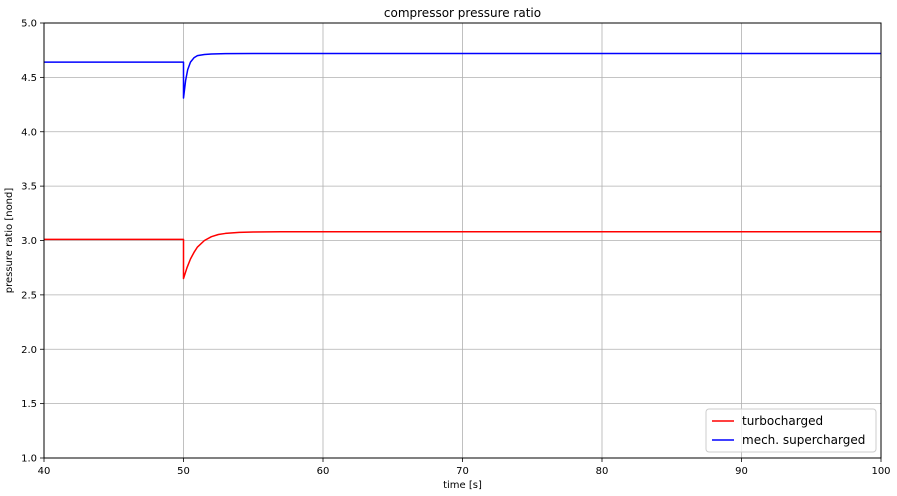 The height and width of the screenshot is (496, 897). I want to click on y-tick-label: 2.0, so click(29, 350).